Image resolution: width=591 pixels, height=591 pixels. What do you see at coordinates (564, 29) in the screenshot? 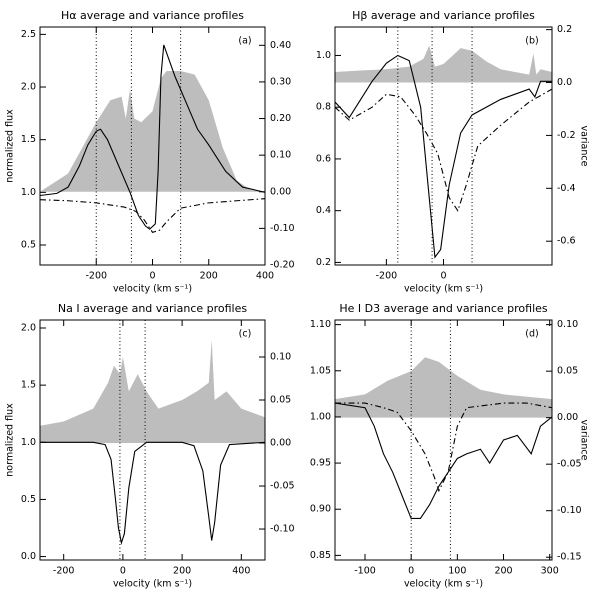
I see `y2-tick-label: 0.2` at bounding box center [564, 29].